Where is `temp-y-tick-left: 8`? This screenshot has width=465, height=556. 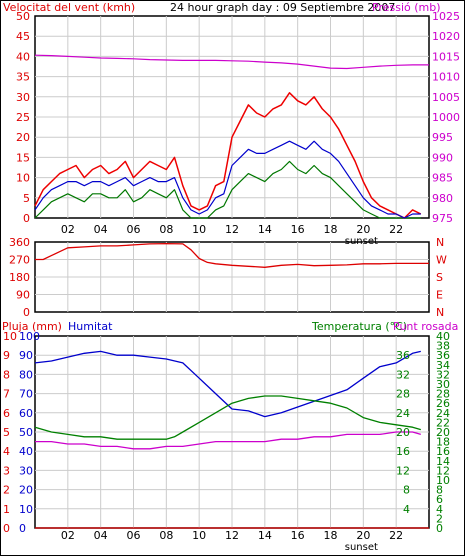
temp-y-tick-left: 8 is located at coordinates (406, 490).